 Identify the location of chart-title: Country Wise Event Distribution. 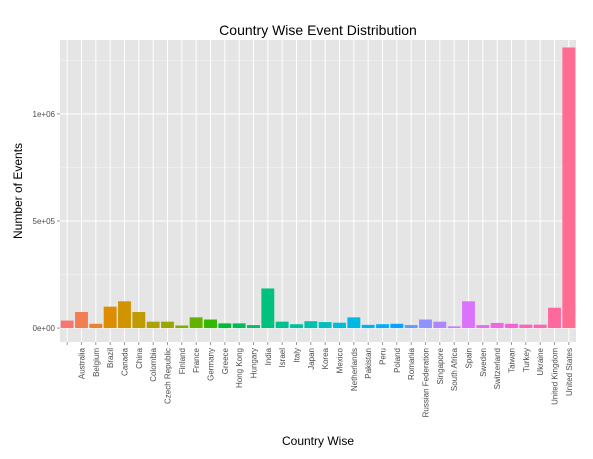
(318, 30).